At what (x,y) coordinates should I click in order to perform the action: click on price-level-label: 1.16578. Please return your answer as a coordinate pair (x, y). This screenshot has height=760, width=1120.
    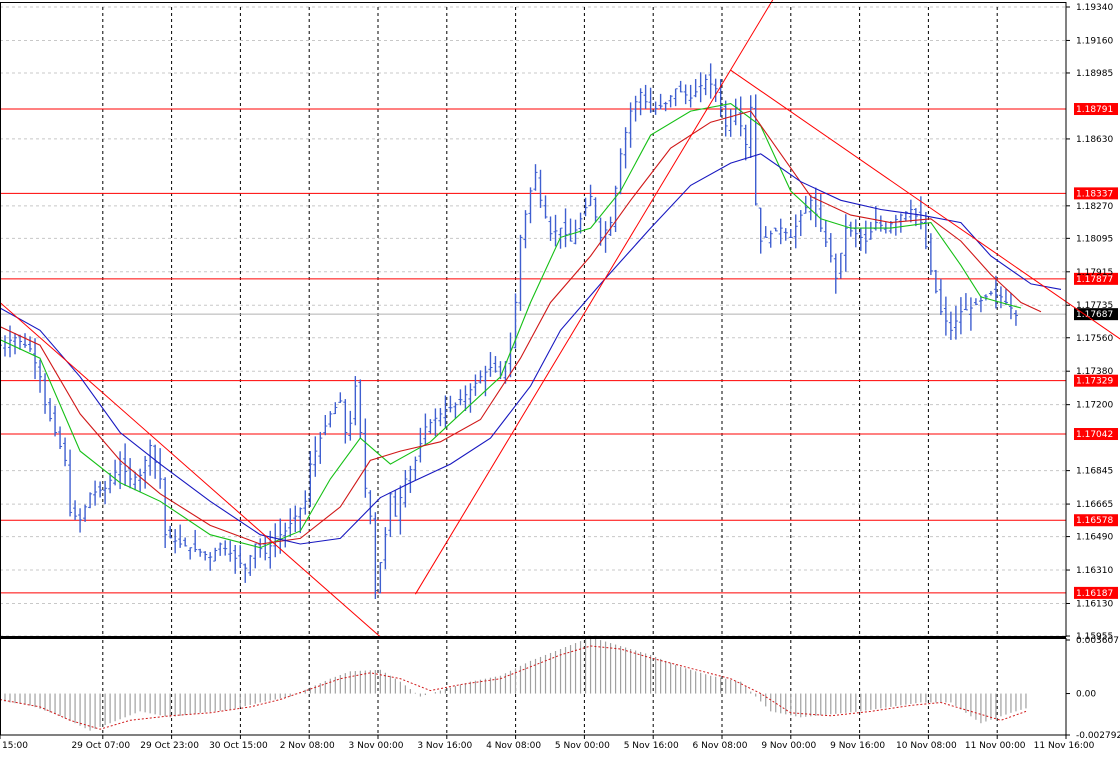
    Looking at the image, I should click on (1094, 521).